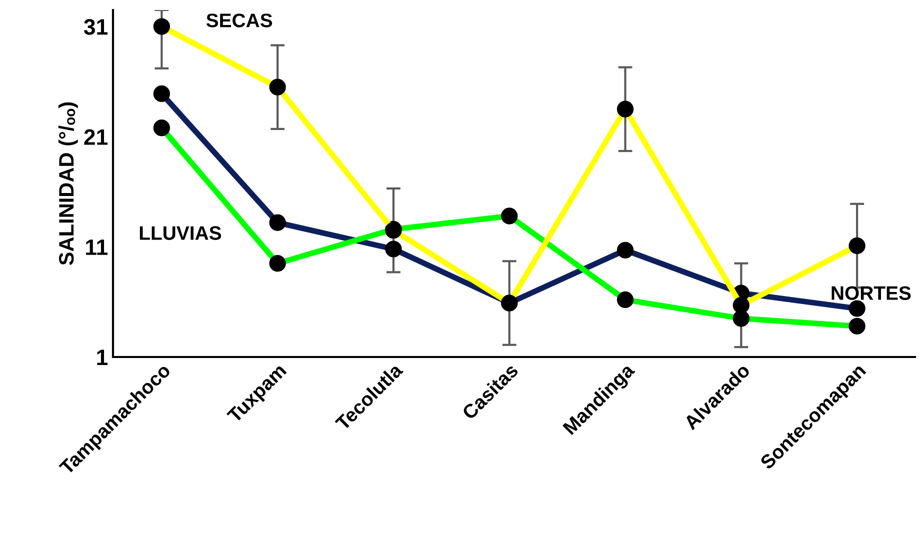 The image size is (924, 533). What do you see at coordinates (96, 137) in the screenshot?
I see `y-tick-label: 21` at bounding box center [96, 137].